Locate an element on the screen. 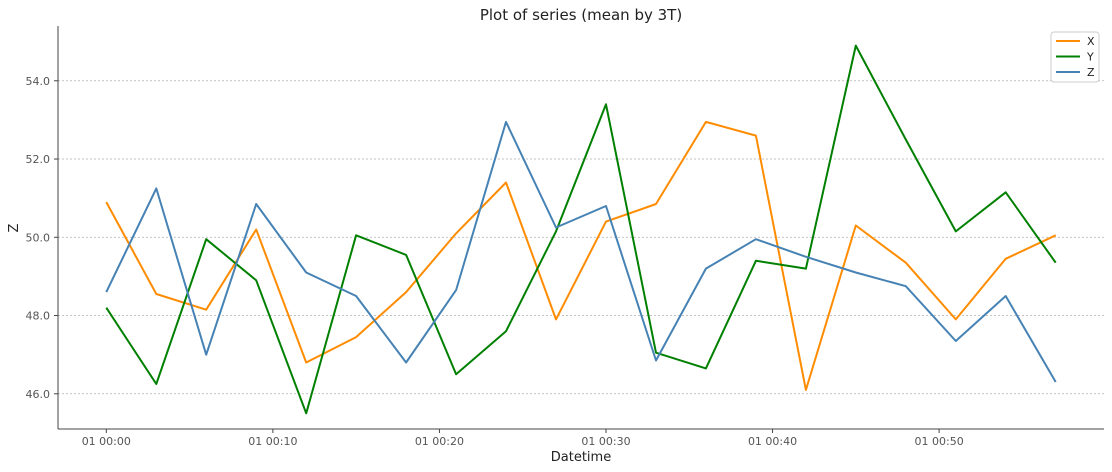 The image size is (1112, 472). legend-label-y: Y is located at coordinates (1090, 57).